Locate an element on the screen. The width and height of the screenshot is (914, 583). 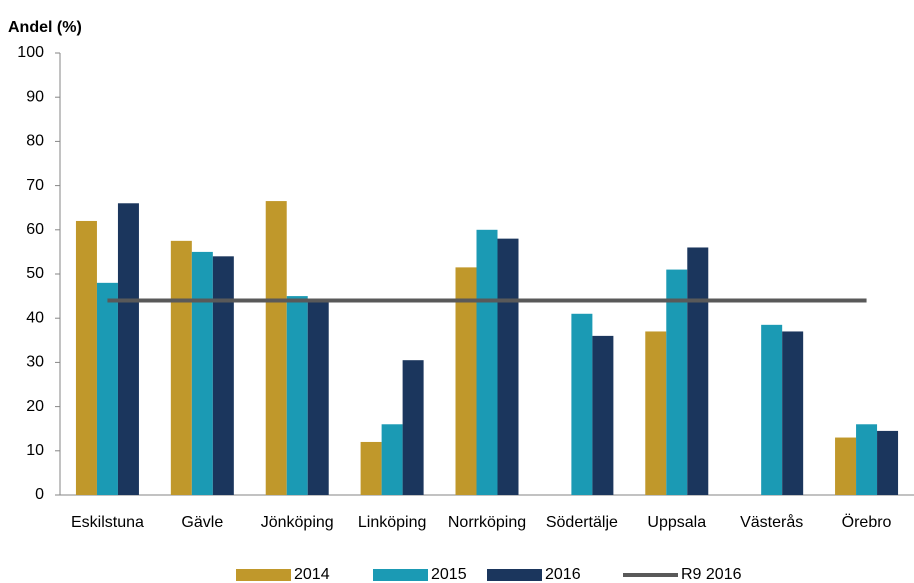
legend-label: 2016 is located at coordinates (563, 574).